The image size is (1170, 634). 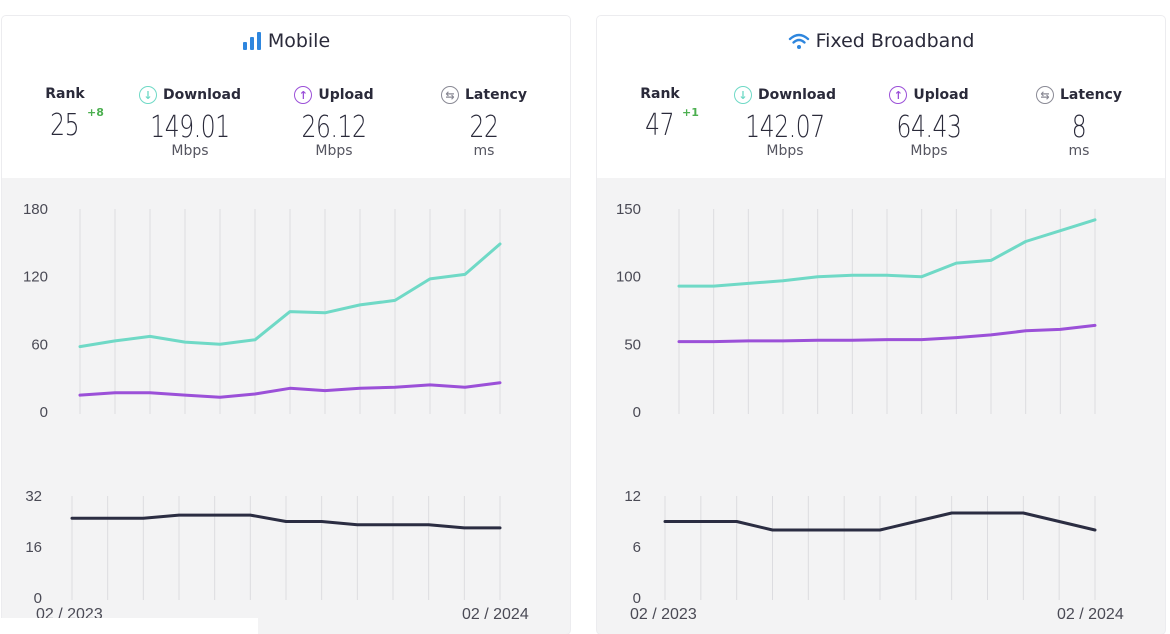 What do you see at coordinates (39, 344) in the screenshot?
I see `y-tick-label: 60` at bounding box center [39, 344].